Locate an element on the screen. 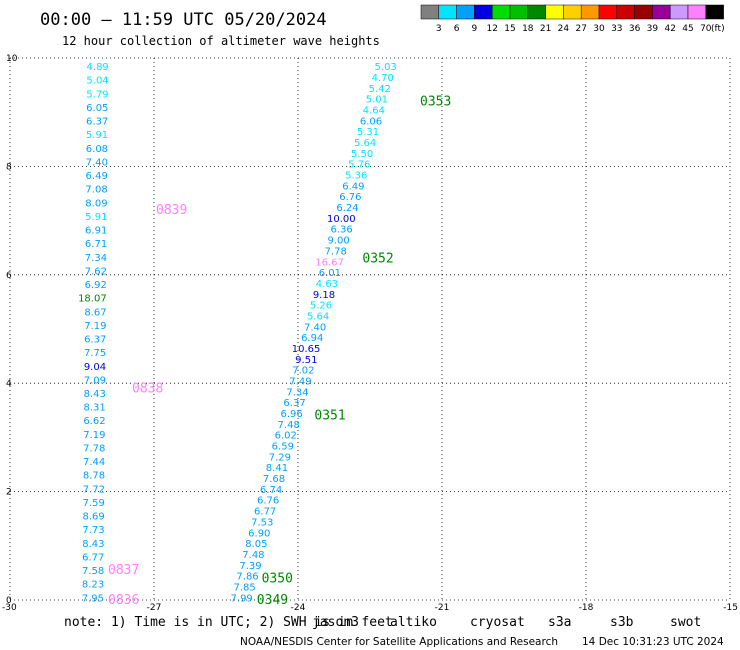 This screenshot has width=740, height=650. wave-height-label: 8.67 is located at coordinates (95, 312).